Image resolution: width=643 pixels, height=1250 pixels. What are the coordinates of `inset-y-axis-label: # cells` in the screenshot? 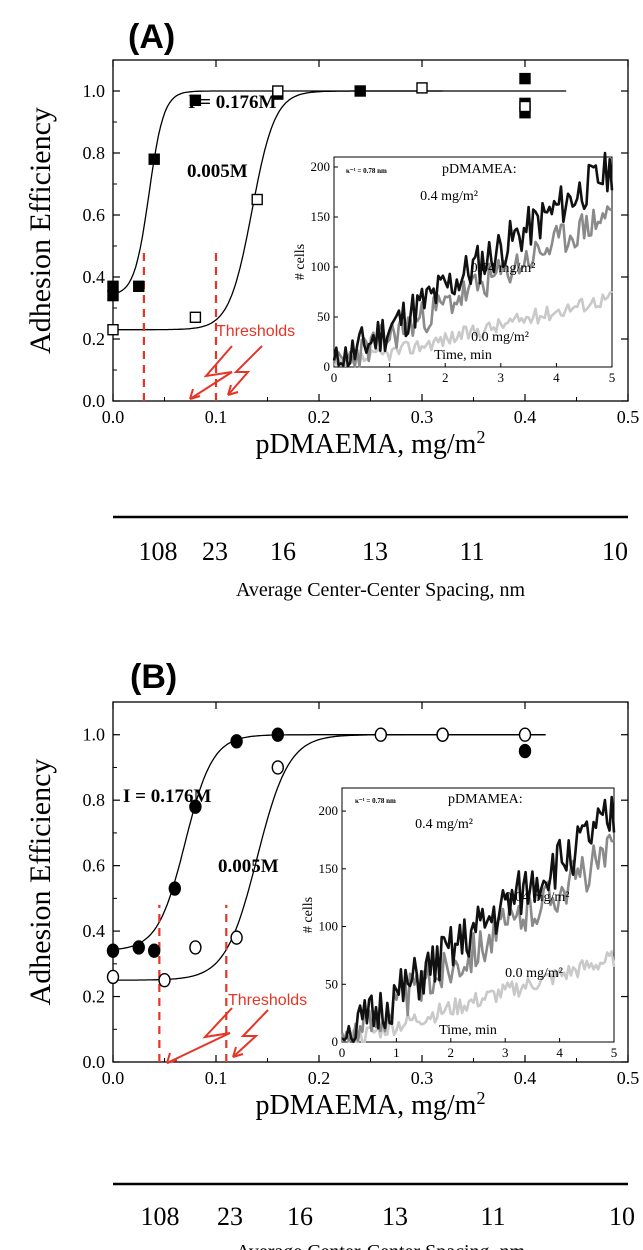 It's located at (308, 915).